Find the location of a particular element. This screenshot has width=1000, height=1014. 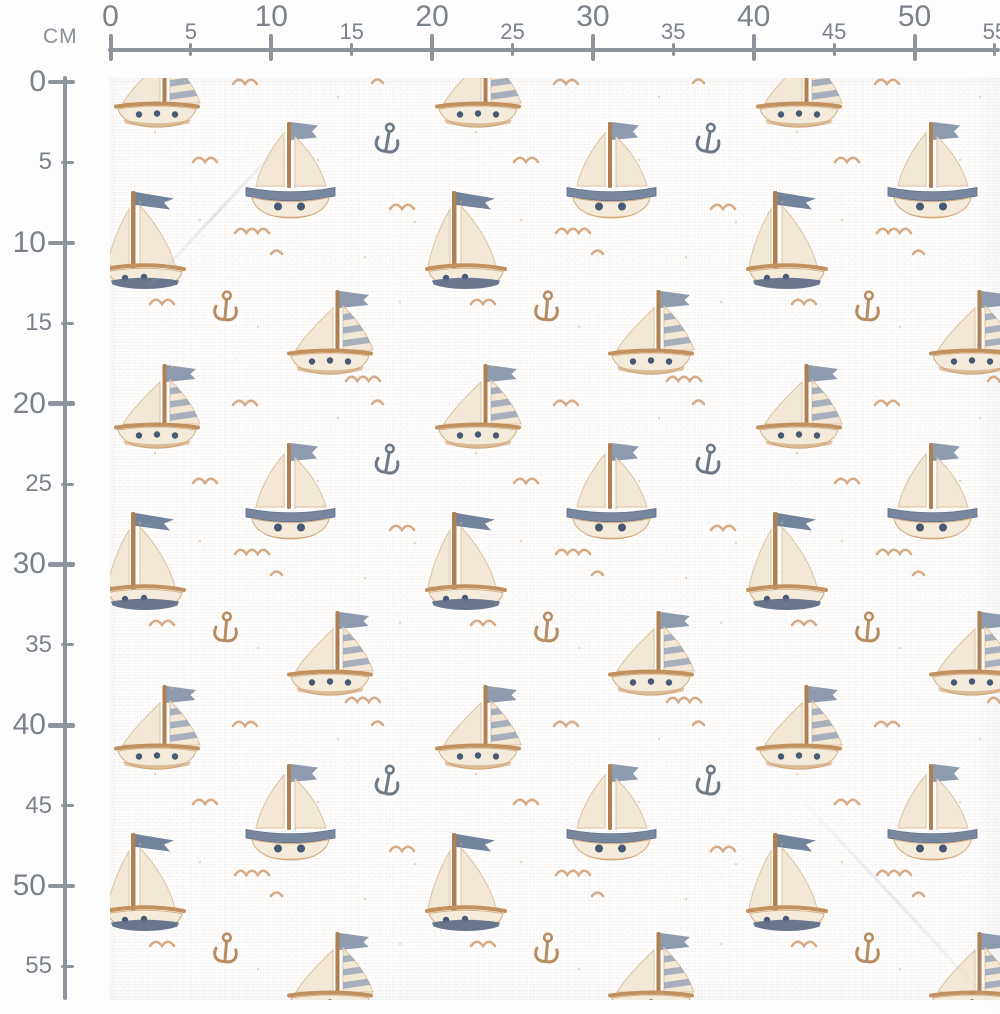

top-ruler-label-0: 0 is located at coordinates (110, 16).